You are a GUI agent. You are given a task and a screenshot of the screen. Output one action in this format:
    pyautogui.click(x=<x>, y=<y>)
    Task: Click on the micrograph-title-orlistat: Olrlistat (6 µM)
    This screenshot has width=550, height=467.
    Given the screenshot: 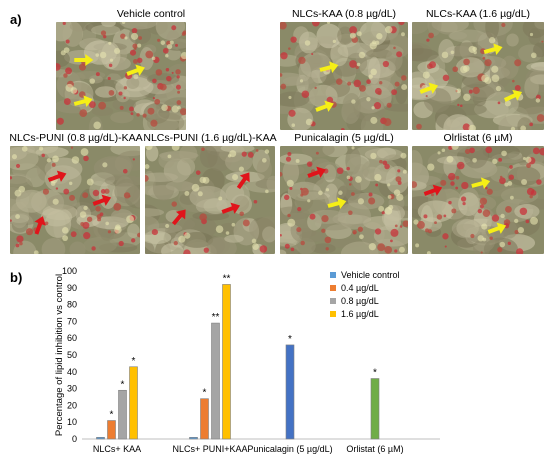 What is the action you would take?
    pyautogui.click(x=478, y=138)
    